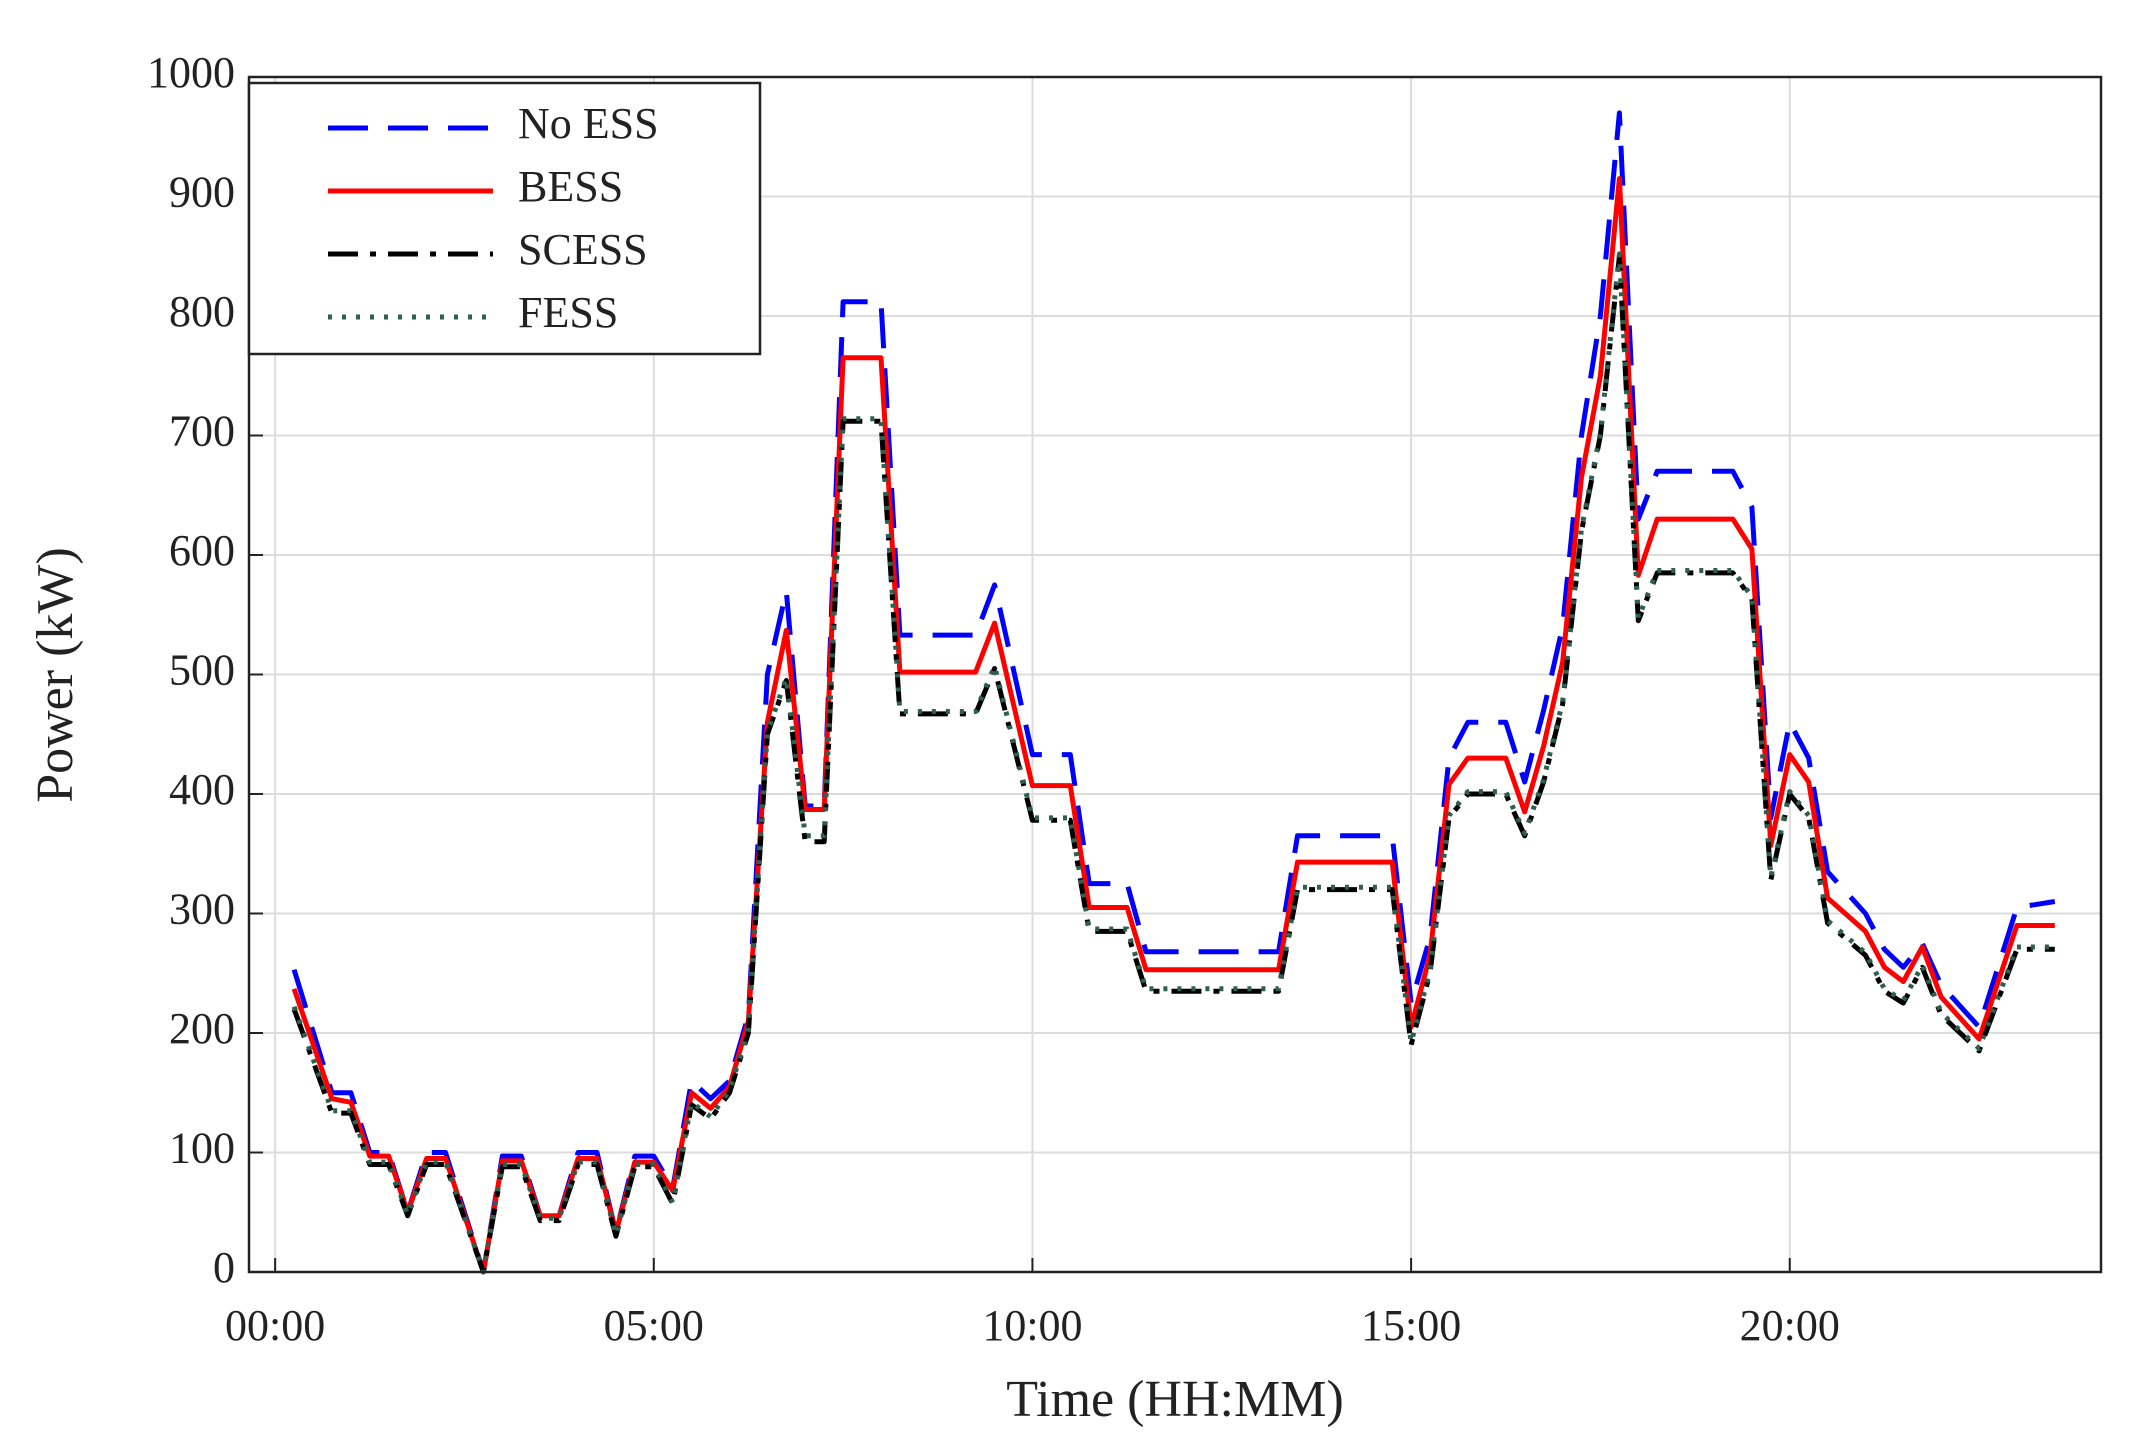 The image size is (2134, 1450). I want to click on x-tick-label: 10:00, so click(1032, 1325).